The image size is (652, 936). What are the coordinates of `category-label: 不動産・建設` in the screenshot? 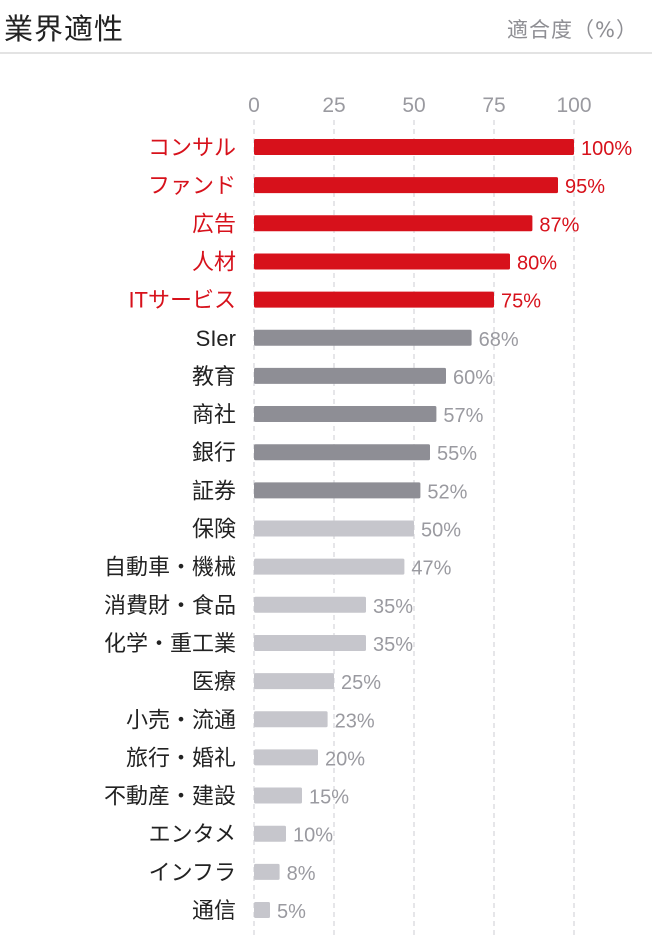 It's located at (170, 796).